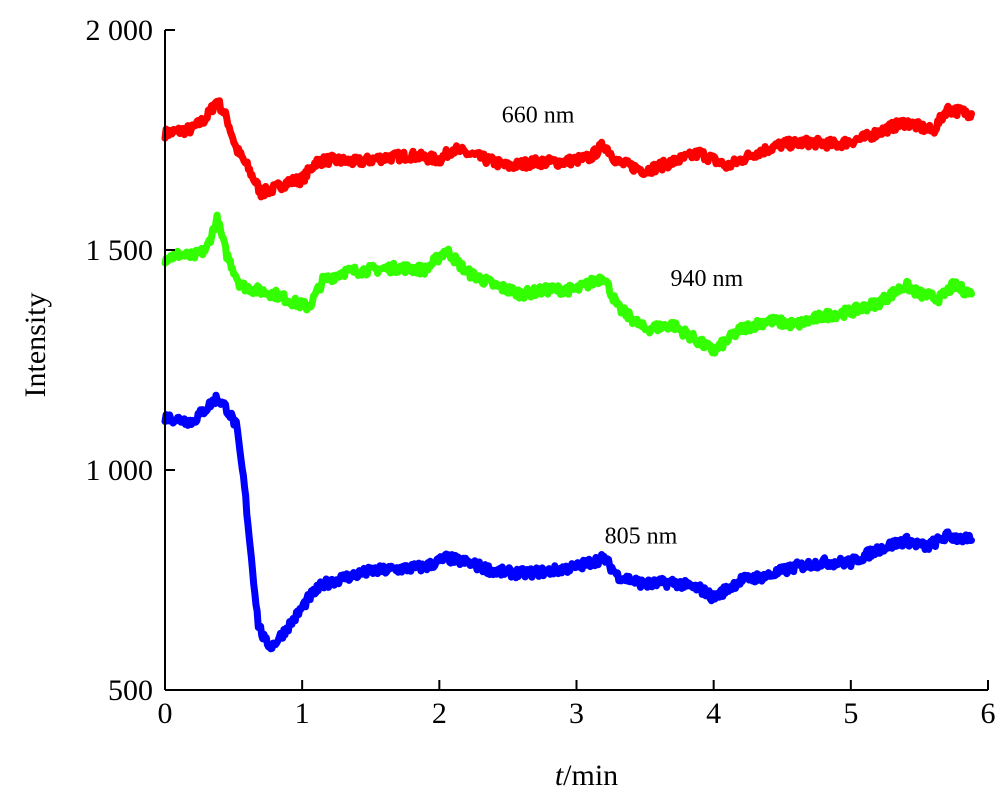 The width and height of the screenshot is (1000, 797). I want to click on x-tick-label: 2, so click(439, 713).